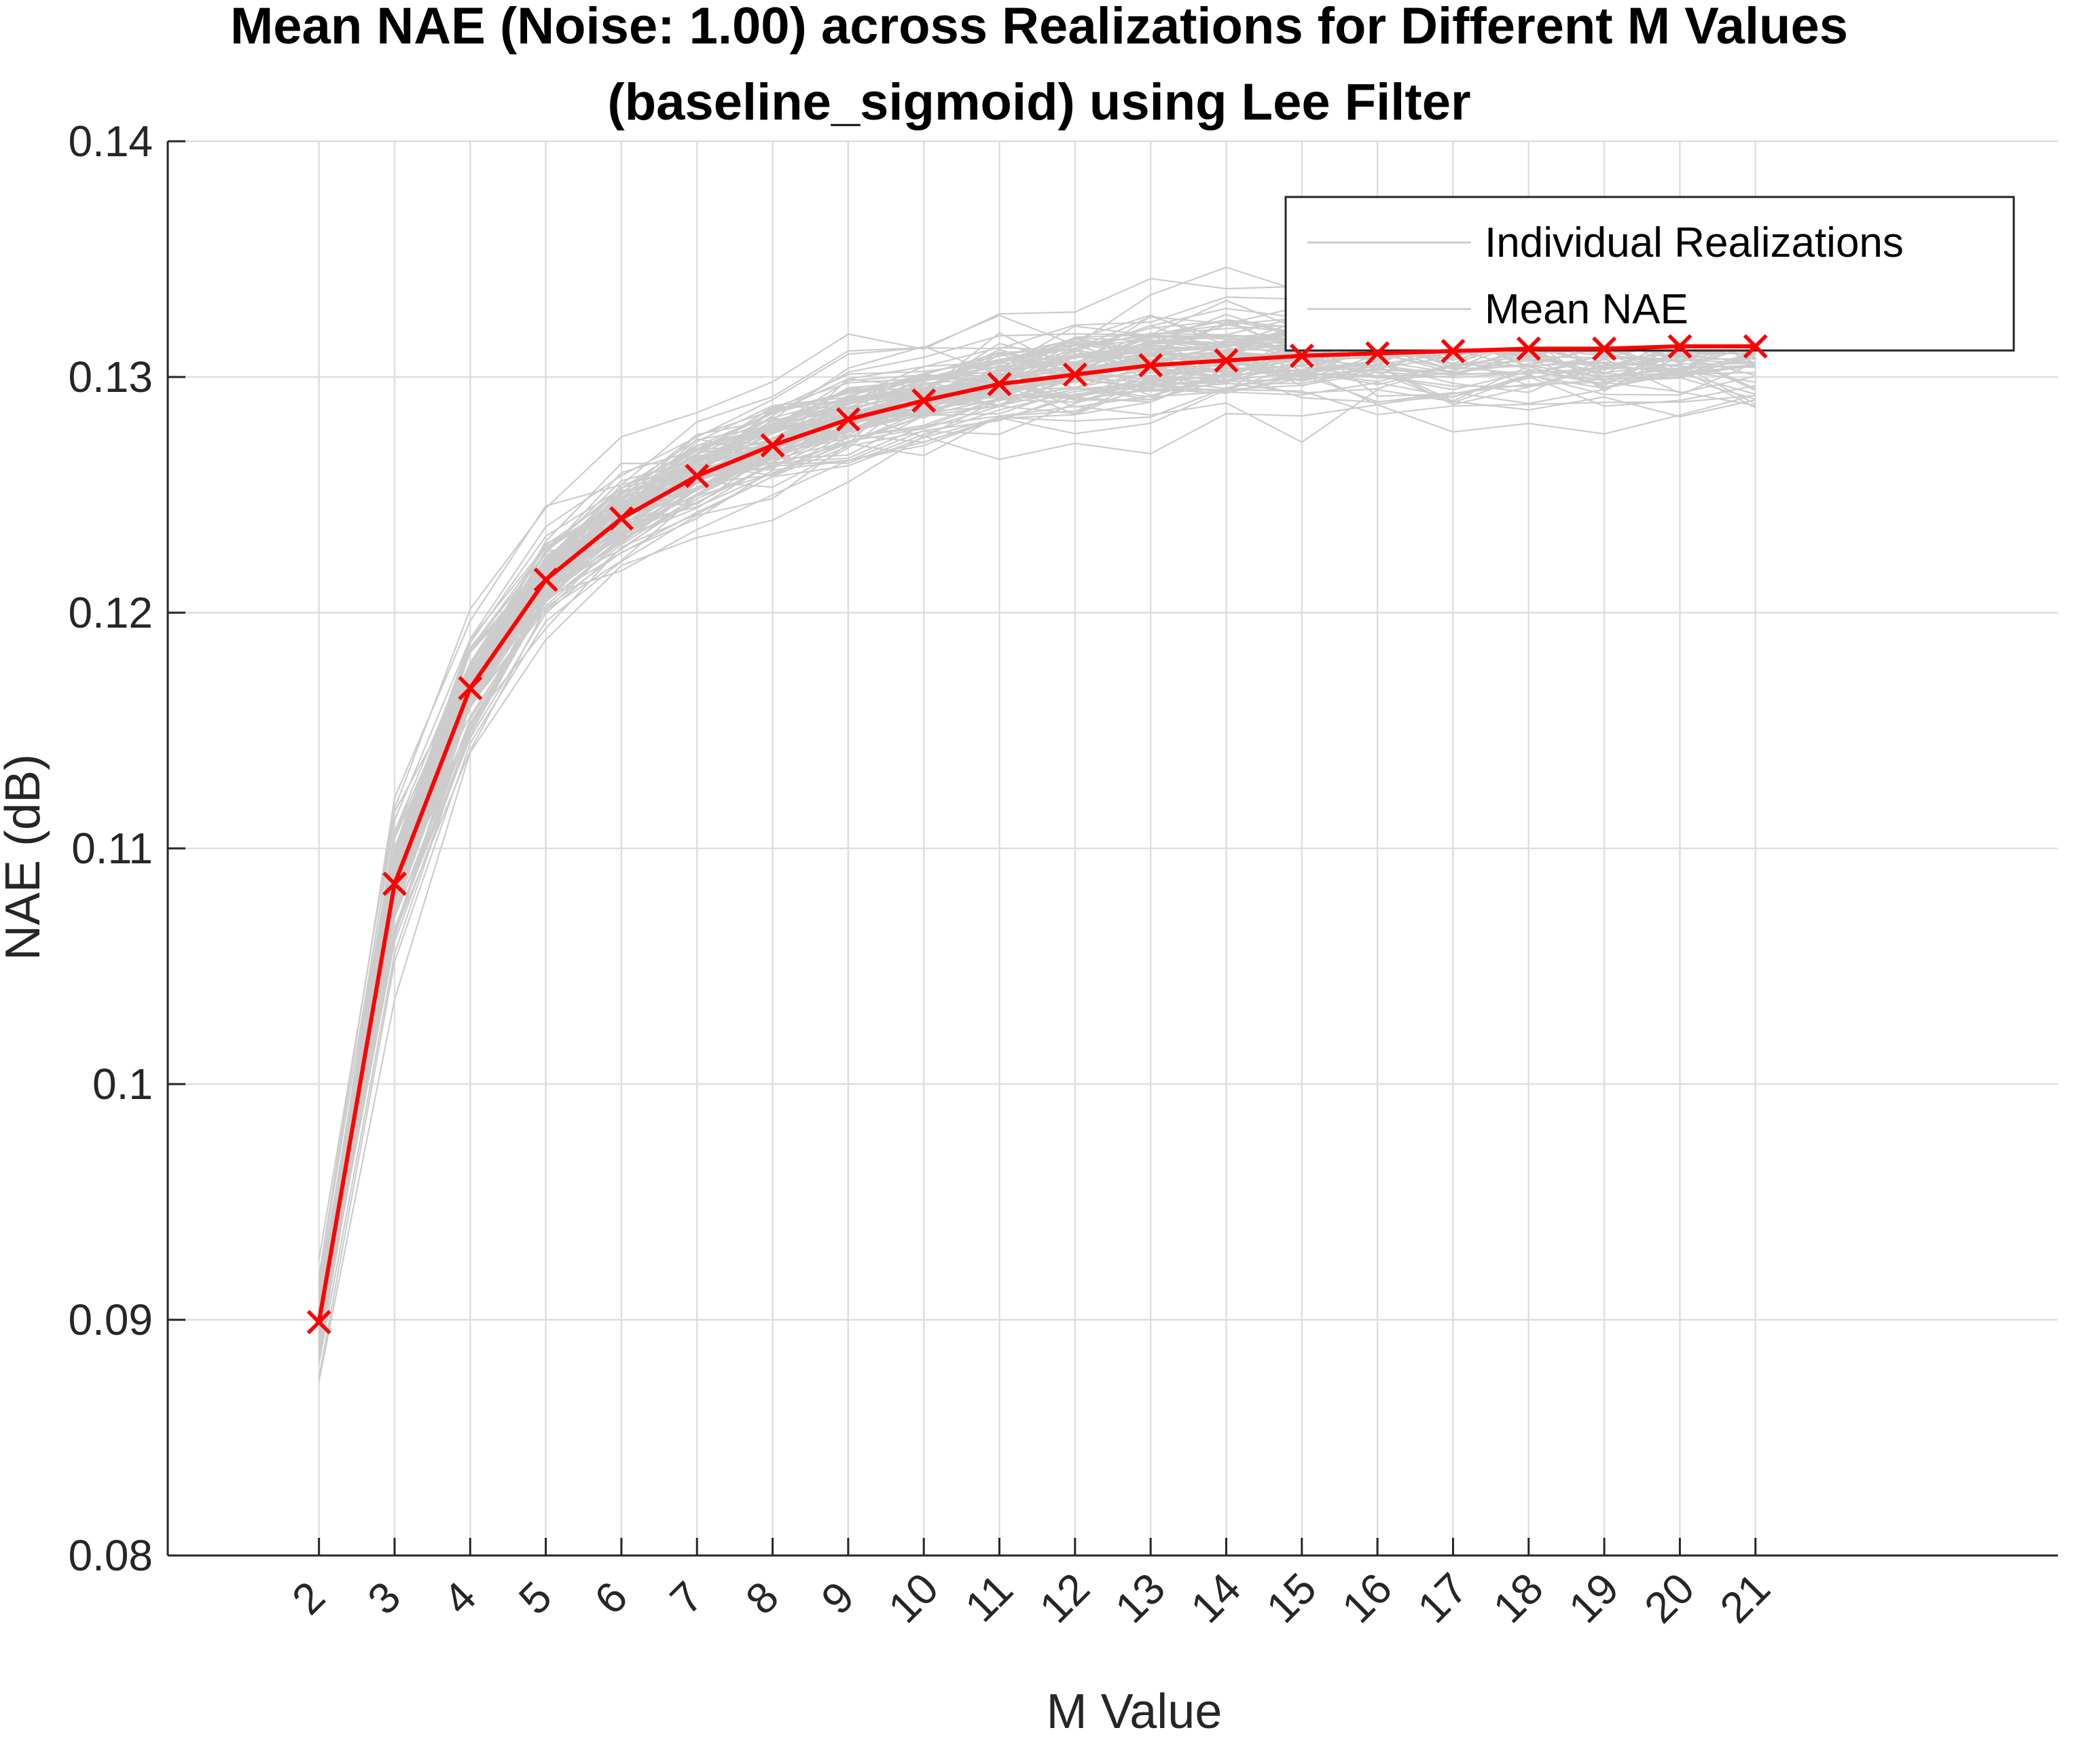 Image resolution: width=2100 pixels, height=1745 pixels. Describe the element at coordinates (110, 1555) in the screenshot. I see `y-tick-label: 0.08` at that location.